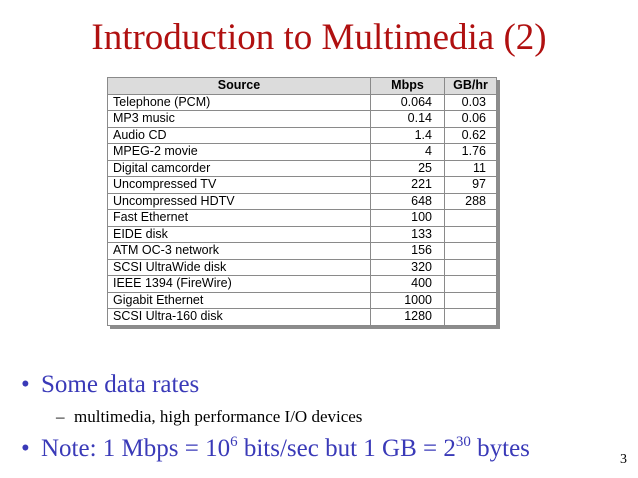  Describe the element at coordinates (234, 442) in the screenshot. I see `note-exponent-6: 6` at that location.